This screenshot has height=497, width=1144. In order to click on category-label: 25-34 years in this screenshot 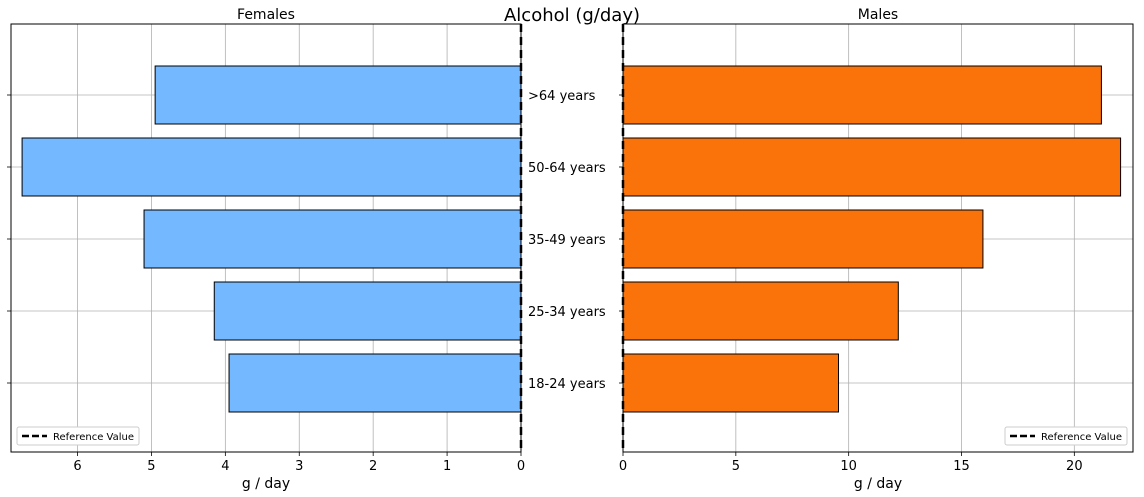, I will do `click(567, 312)`.